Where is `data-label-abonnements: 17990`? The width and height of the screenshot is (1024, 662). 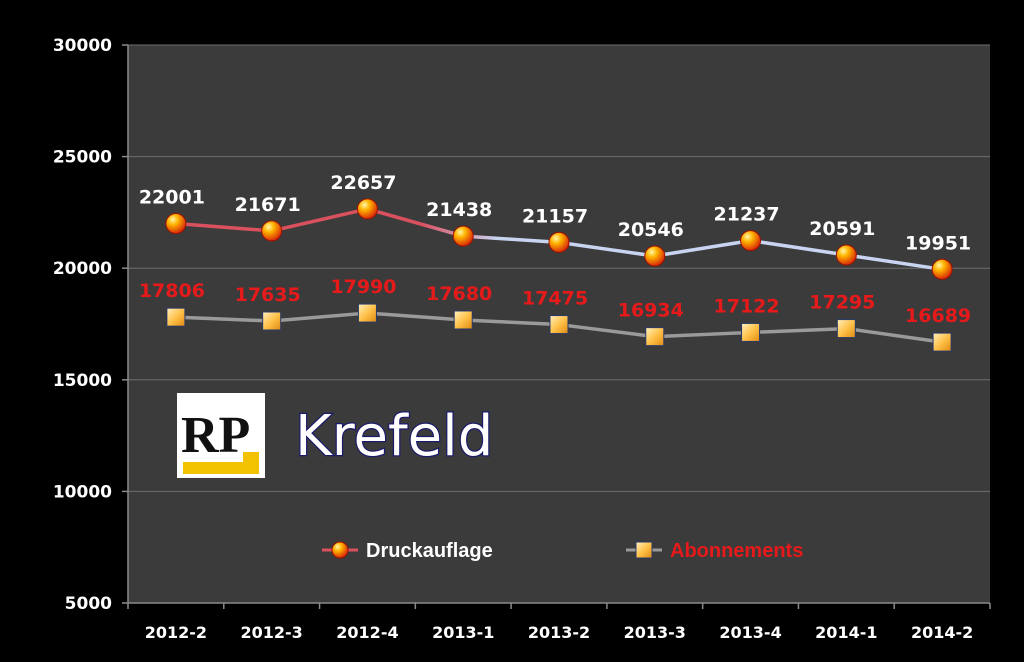
data-label-abonnements: 17990 is located at coordinates (363, 287).